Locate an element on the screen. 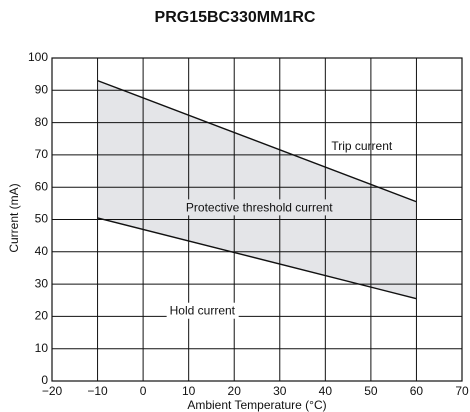  chart-title: PRG15BC330MM1RC is located at coordinates (235, 17).